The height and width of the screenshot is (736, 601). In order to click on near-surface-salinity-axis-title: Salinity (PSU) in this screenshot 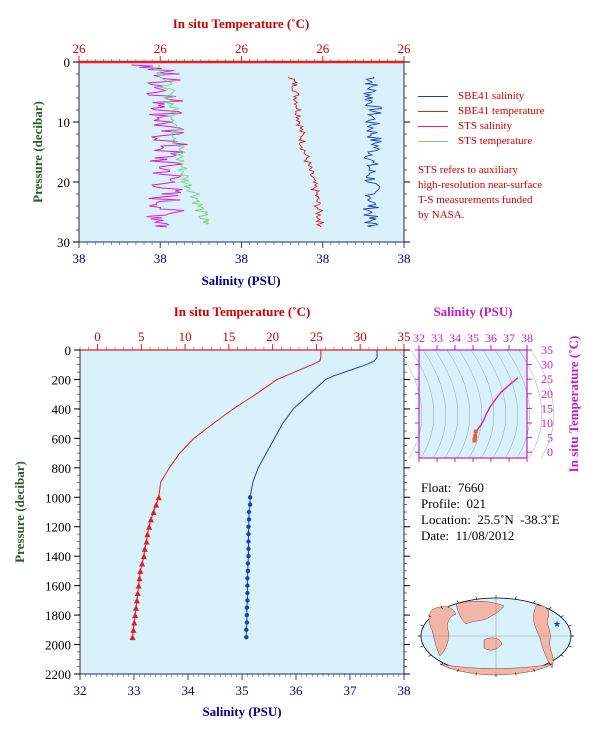, I will do `click(240, 280)`.